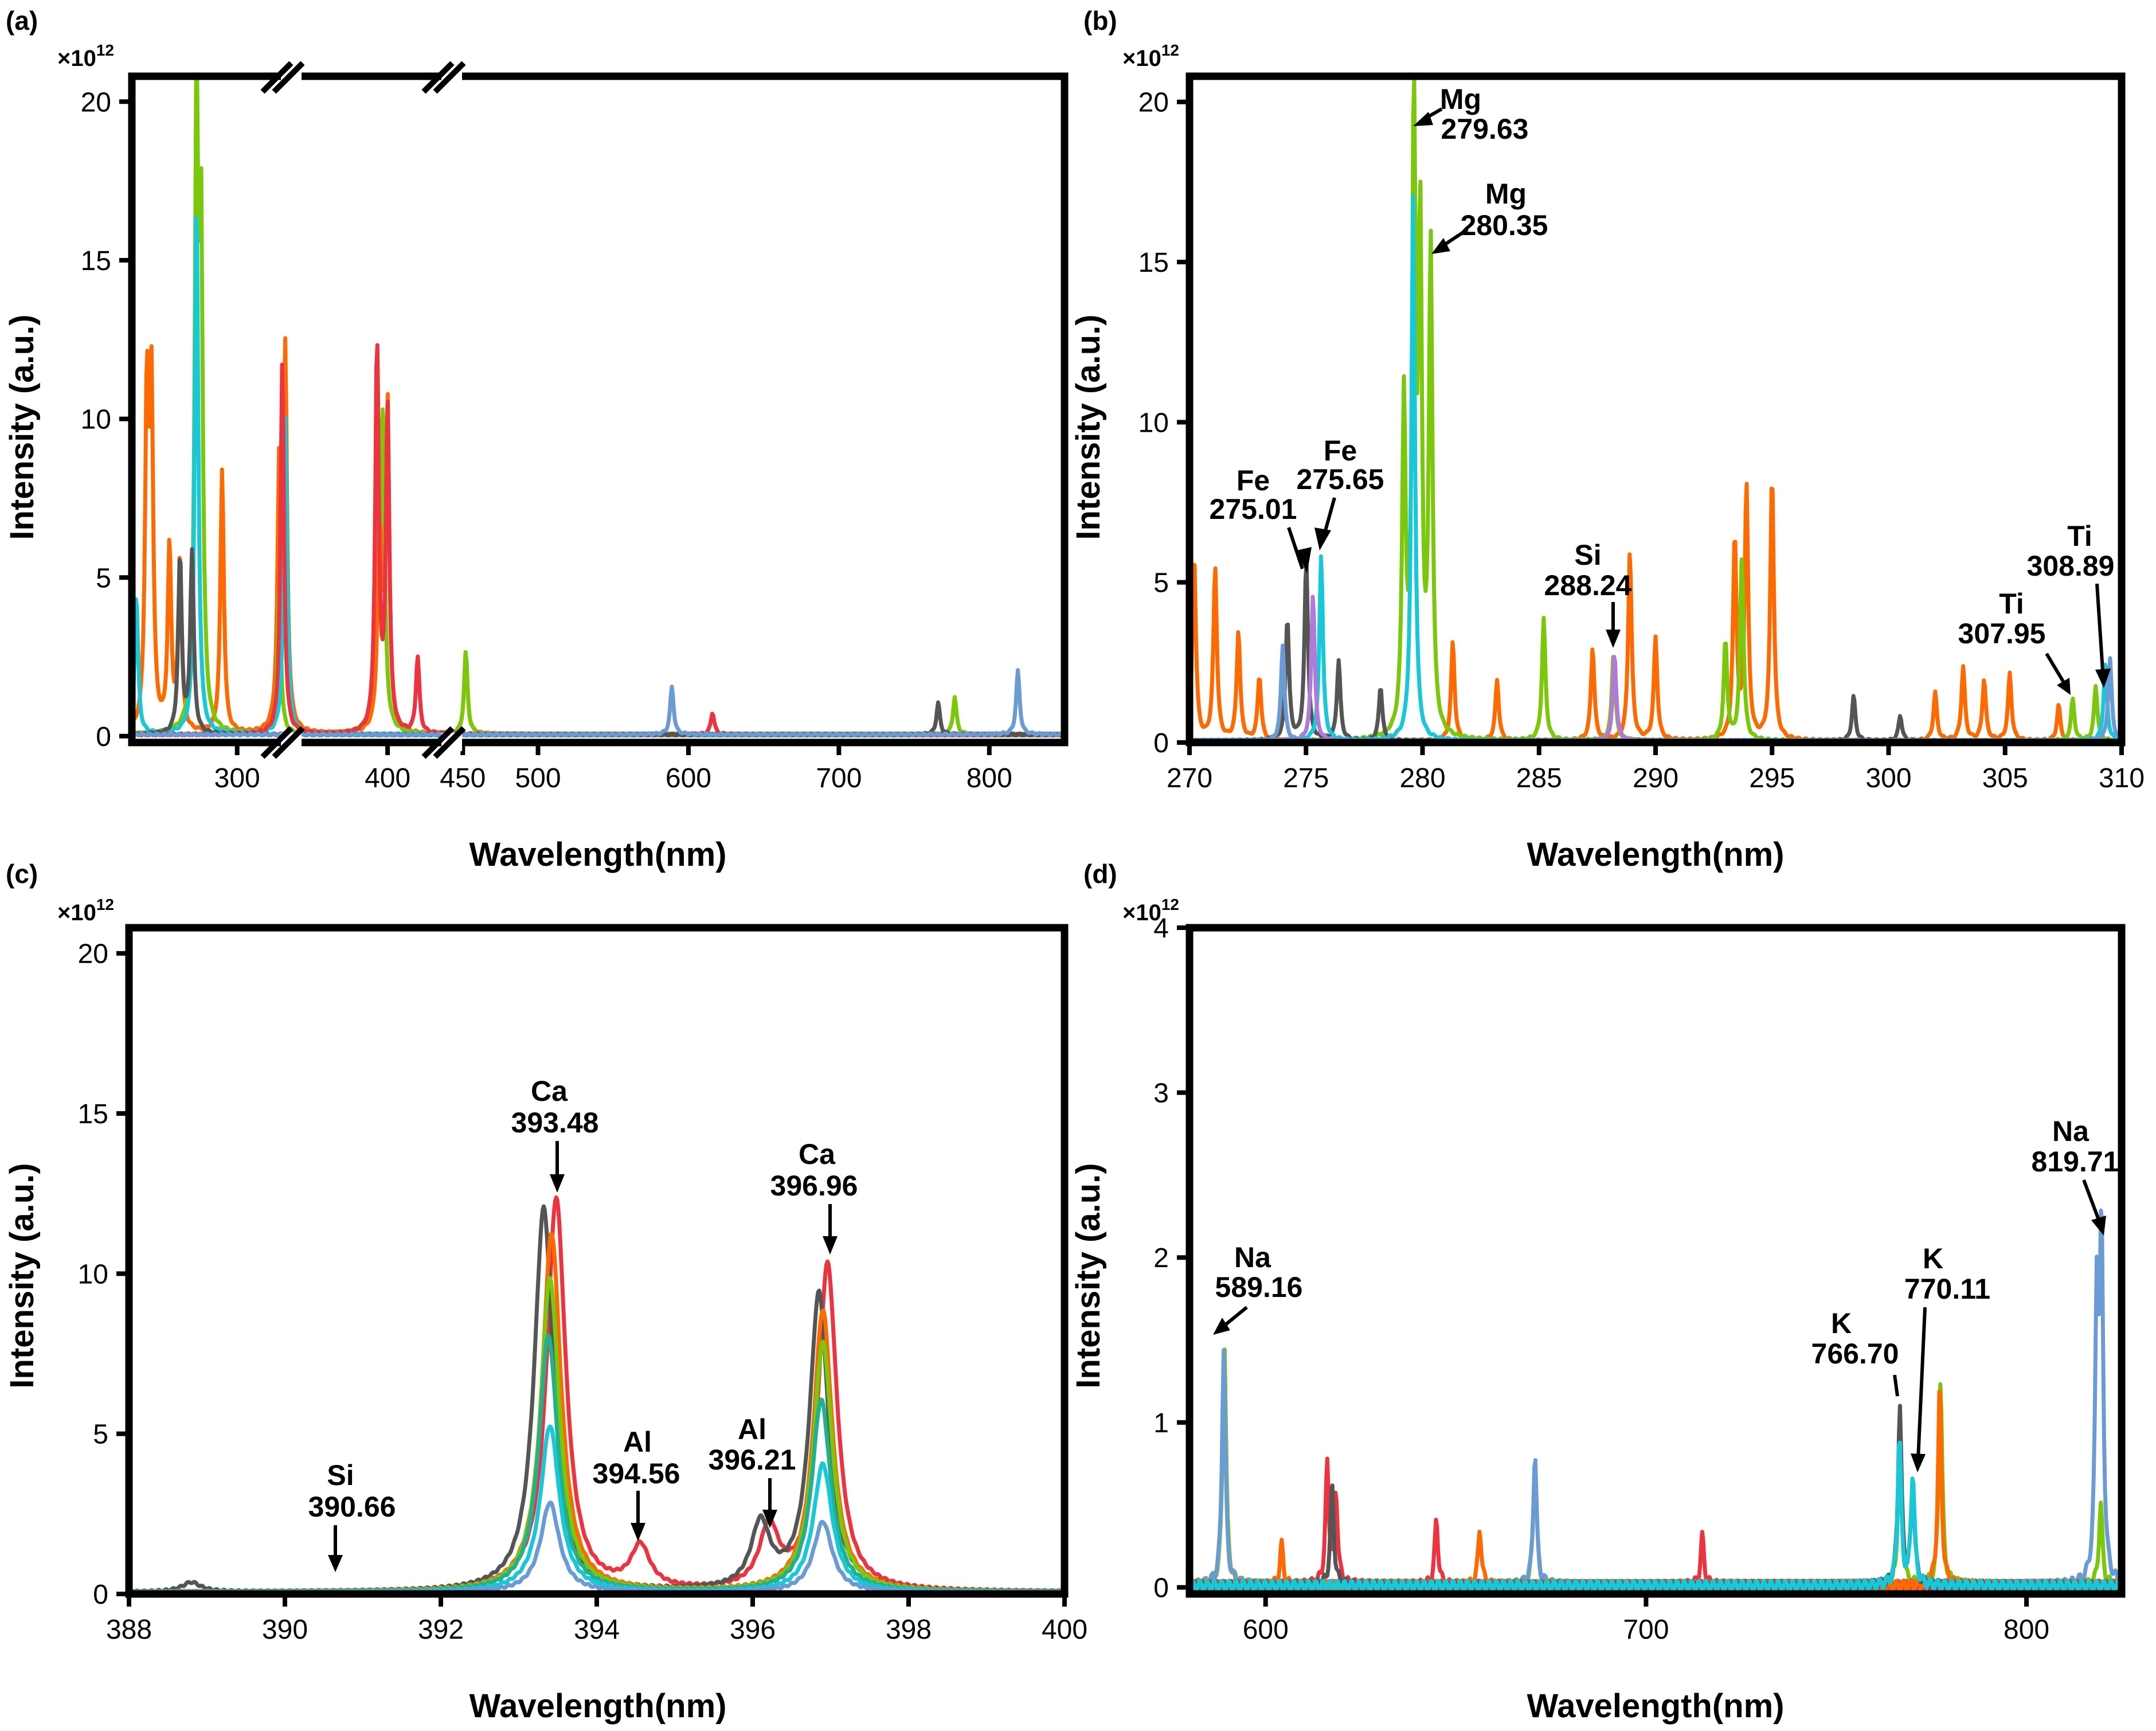  Describe the element at coordinates (909, 1630) in the screenshot. I see `x-tick-label: 398` at that location.